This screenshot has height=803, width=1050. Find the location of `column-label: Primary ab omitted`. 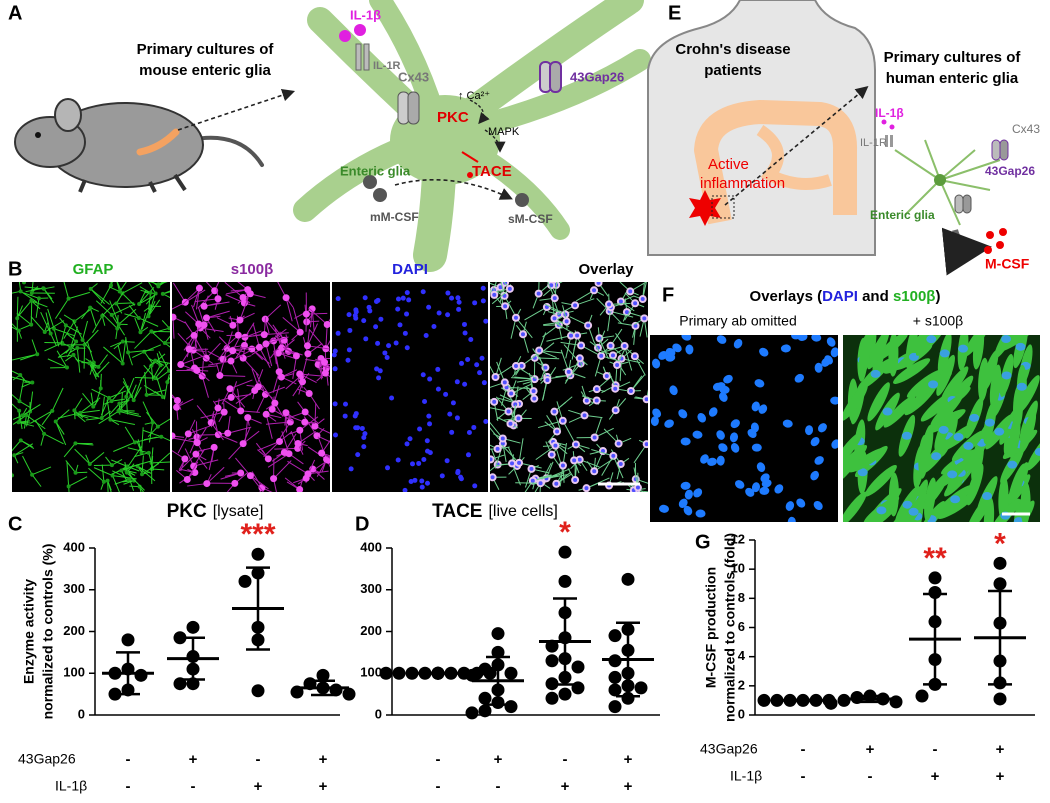

column-label: Primary ab omitted is located at coordinates (737, 321).